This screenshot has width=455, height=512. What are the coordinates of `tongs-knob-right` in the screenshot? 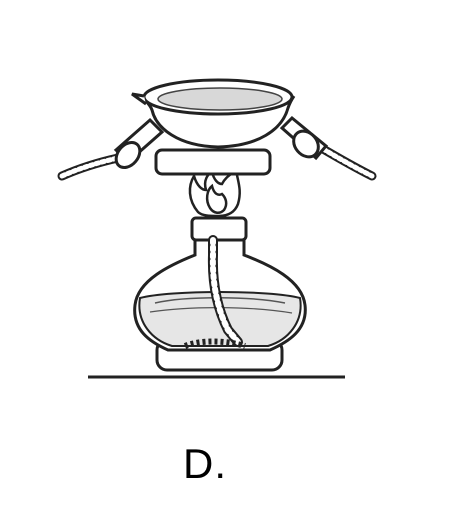 It's located at (306, 144).